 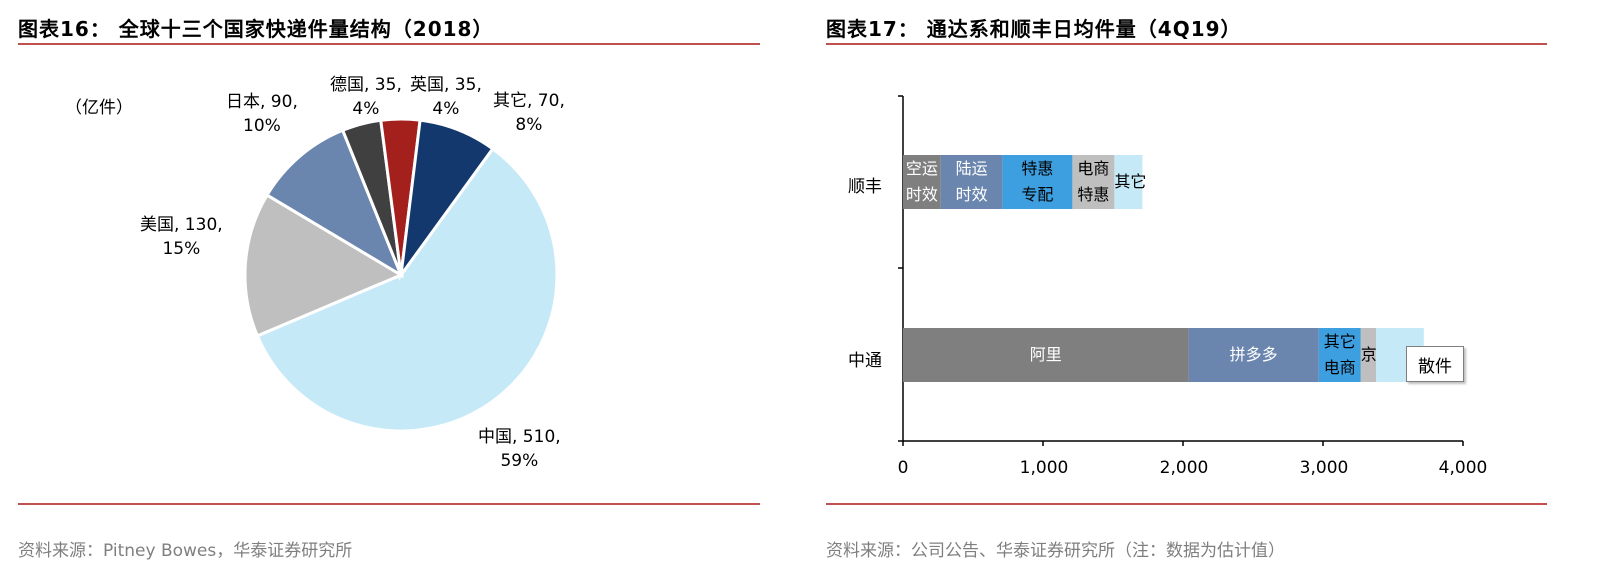 What do you see at coordinates (446, 97) in the screenshot?
I see `pie-label-uk: 英国, 35, 4%` at bounding box center [446, 97].